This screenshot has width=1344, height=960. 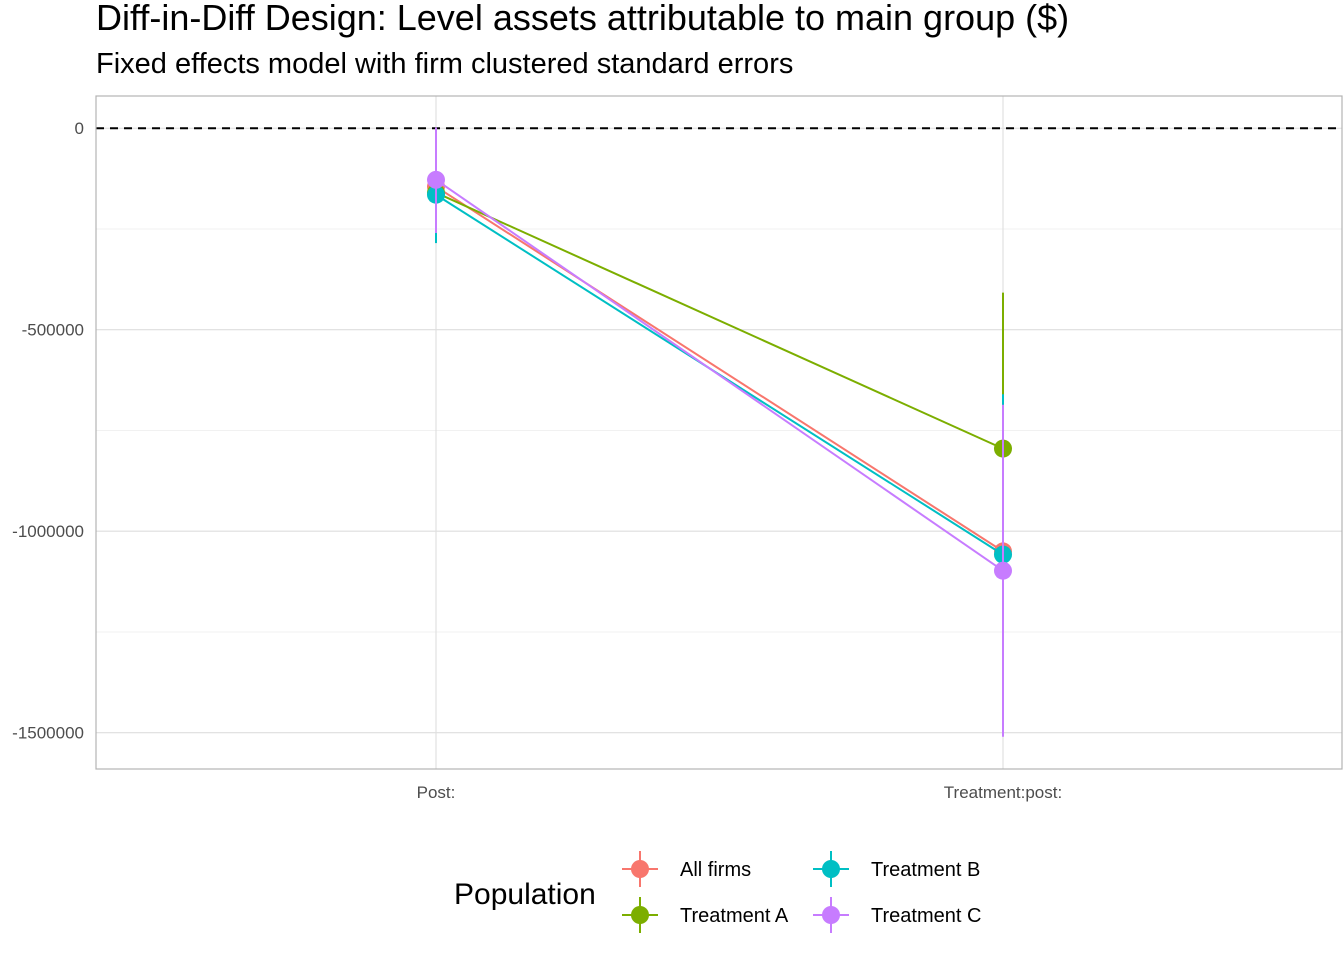 I want to click on series-line, so click(x=719, y=320).